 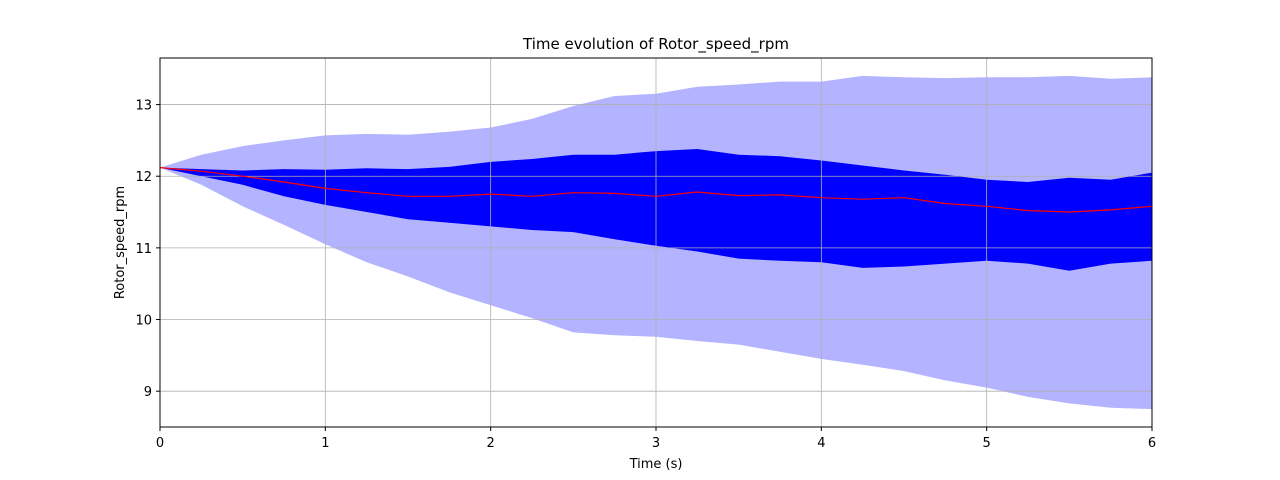 I want to click on y-tick-label: 10, so click(x=143, y=321).